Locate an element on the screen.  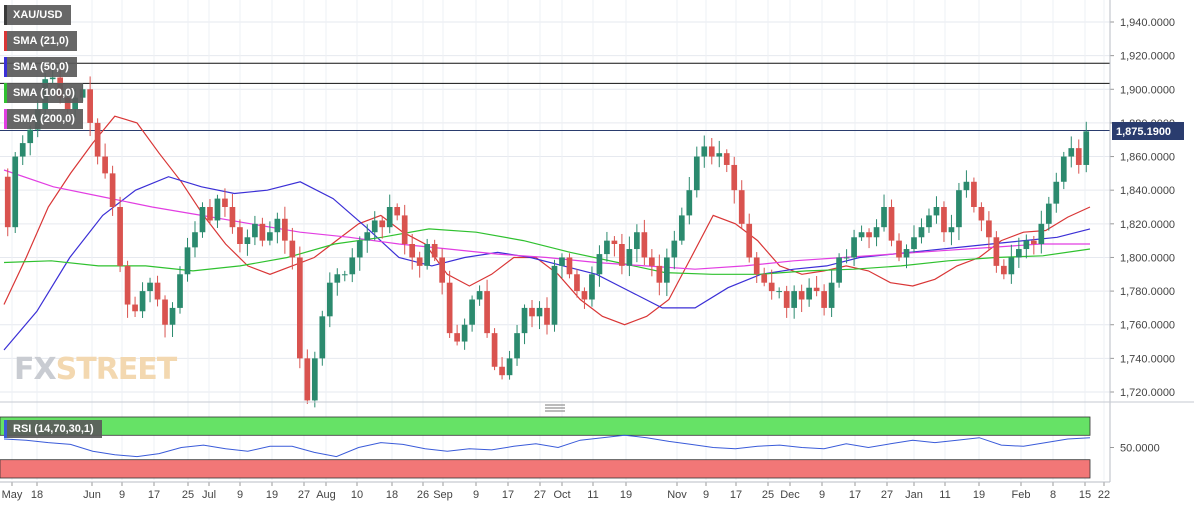
x-tick-label: Aug is located at coordinates (326, 495).